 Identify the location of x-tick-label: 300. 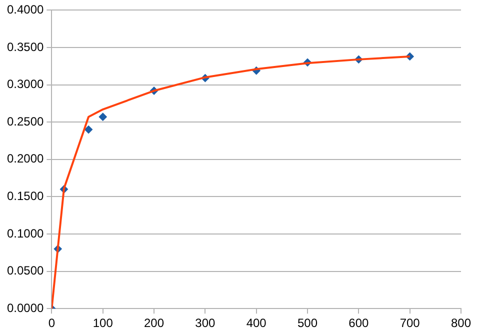
(205, 323).